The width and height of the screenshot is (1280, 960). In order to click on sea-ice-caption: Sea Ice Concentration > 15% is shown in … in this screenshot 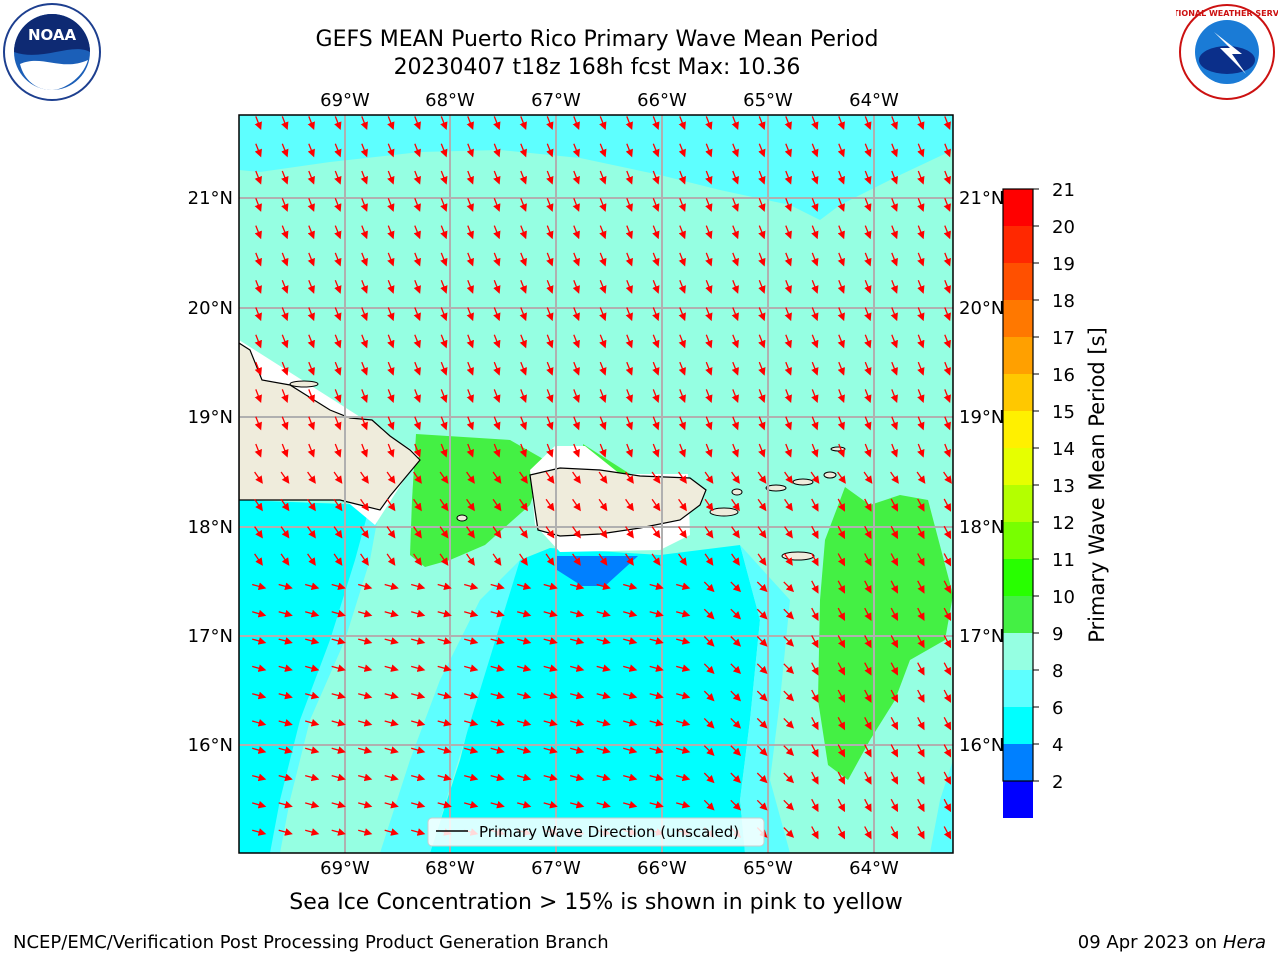, I will do `click(596, 902)`.